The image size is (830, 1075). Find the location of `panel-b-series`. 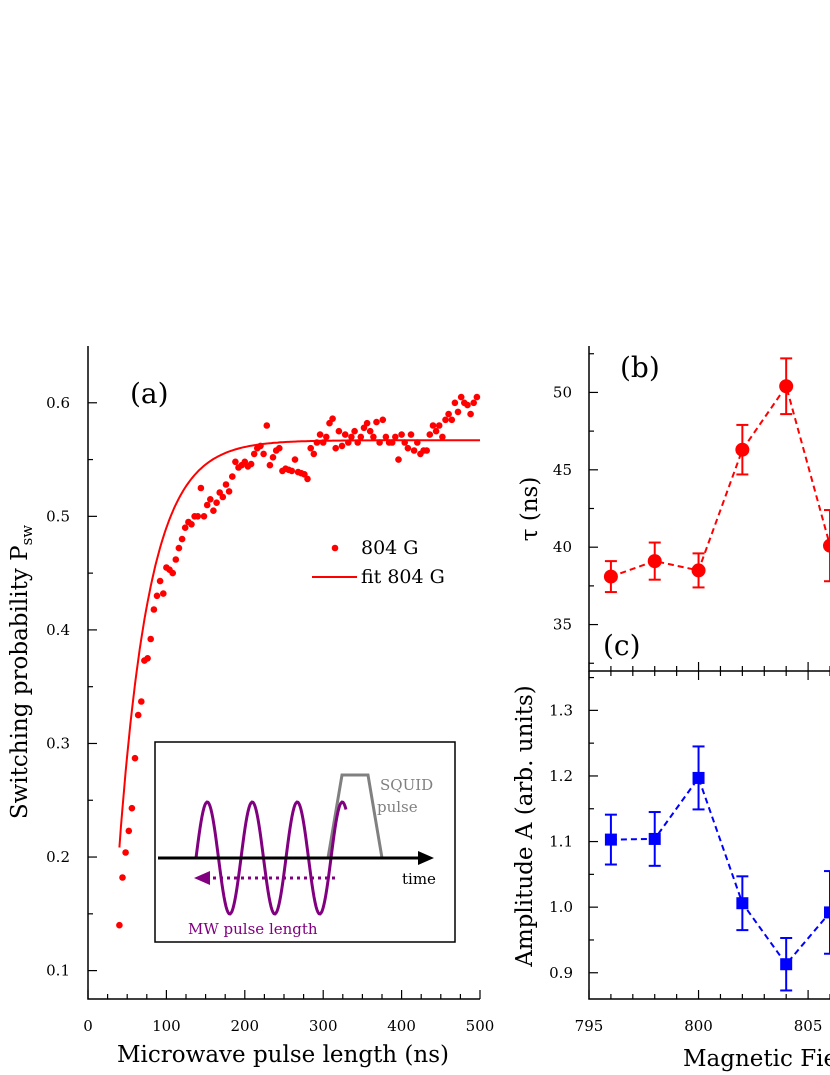

panel-b-series is located at coordinates (716, 475).